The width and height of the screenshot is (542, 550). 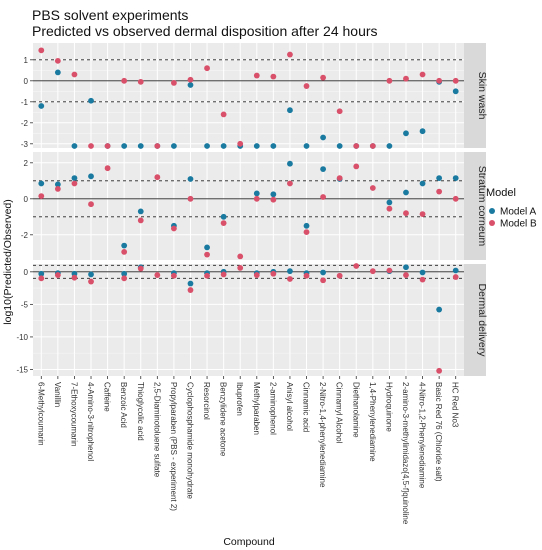 I want to click on y-tick-label: -2, so click(x=25, y=123).